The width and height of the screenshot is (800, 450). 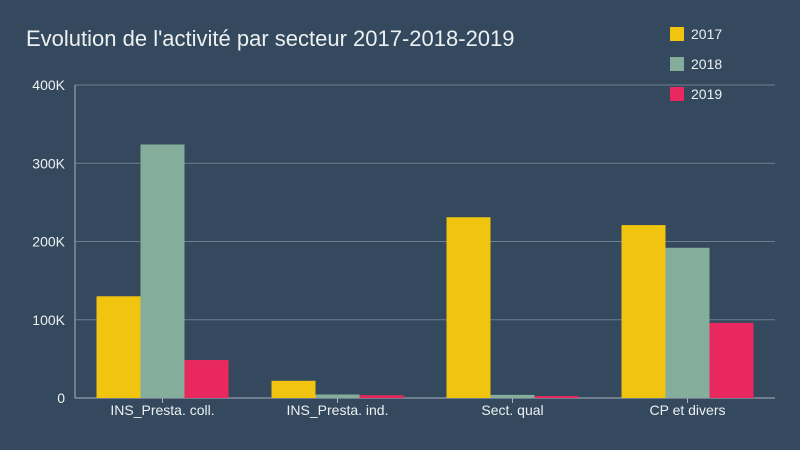 I want to click on x-tick-label: CP et divers, so click(x=688, y=410).